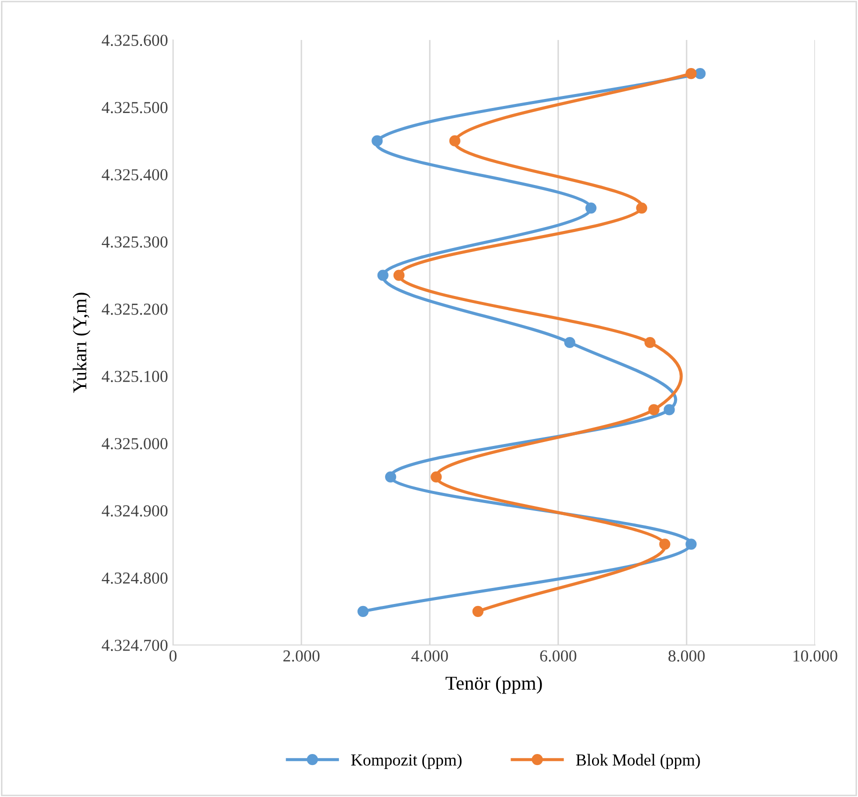 The height and width of the screenshot is (797, 858). What do you see at coordinates (135, 578) in the screenshot?
I see `y-tick-label: 4.324.800` at bounding box center [135, 578].